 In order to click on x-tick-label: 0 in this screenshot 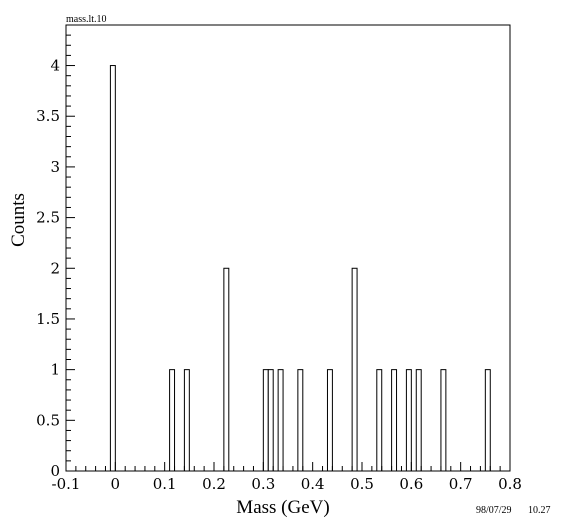, I will do `click(116, 484)`.